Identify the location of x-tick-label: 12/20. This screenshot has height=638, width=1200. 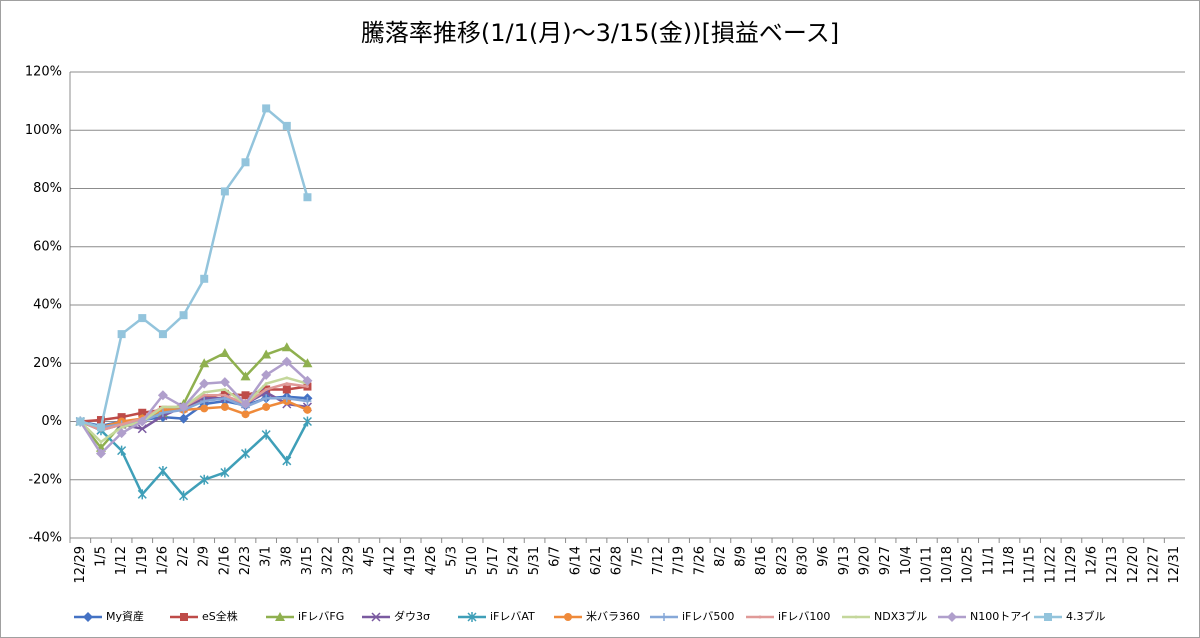
(1133, 564).